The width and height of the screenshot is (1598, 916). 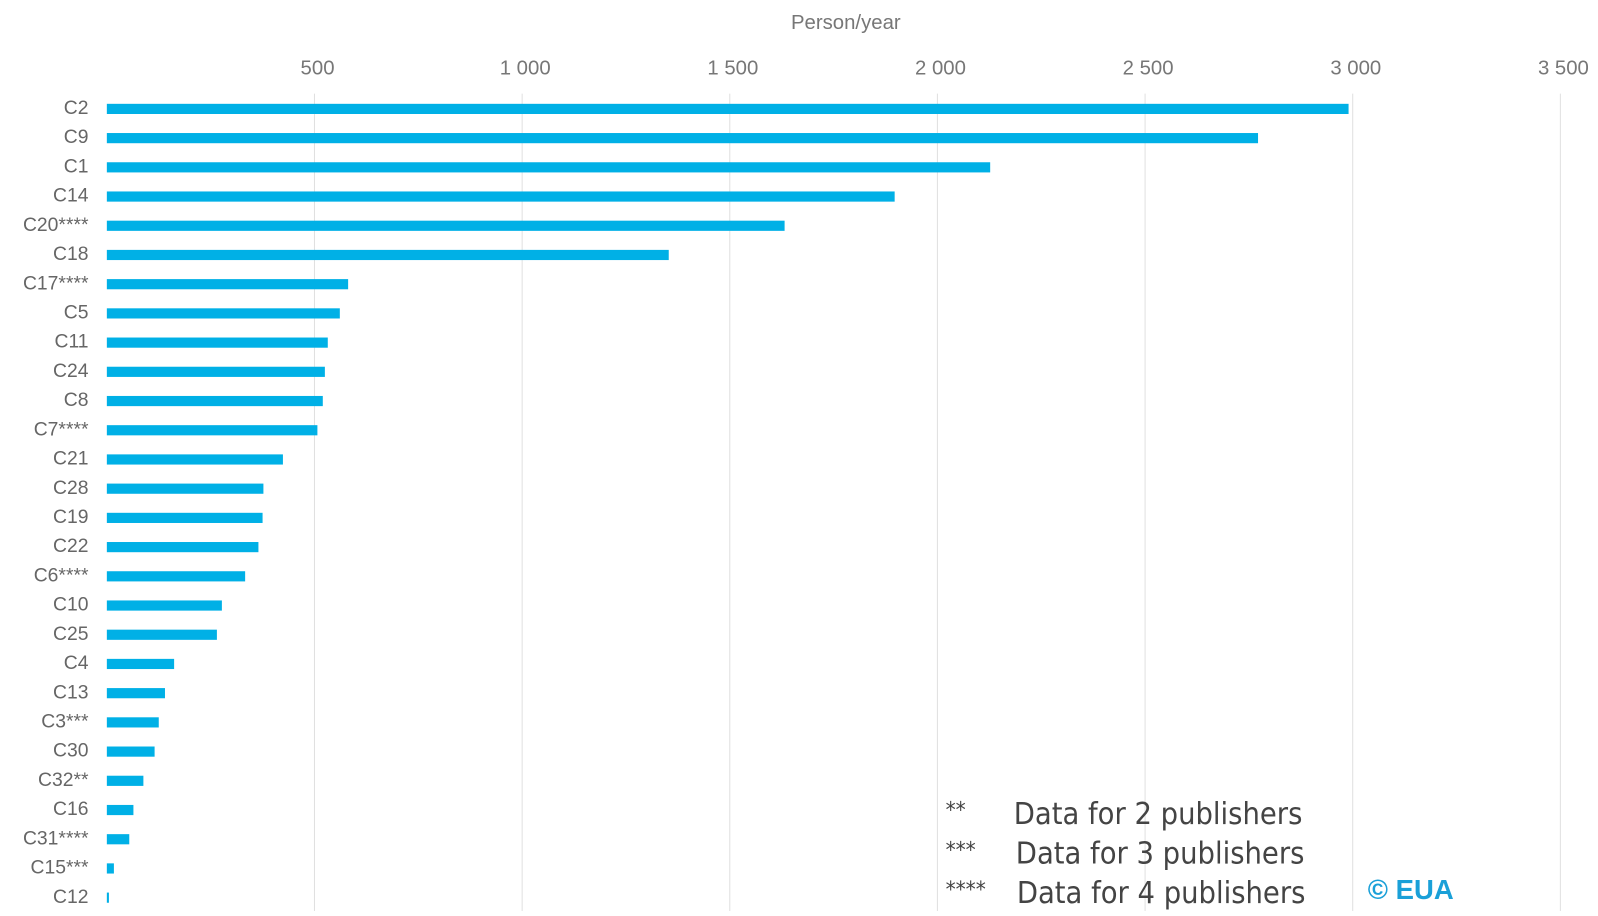 What do you see at coordinates (70, 488) in the screenshot?
I see `y-tick-label: C28` at bounding box center [70, 488].